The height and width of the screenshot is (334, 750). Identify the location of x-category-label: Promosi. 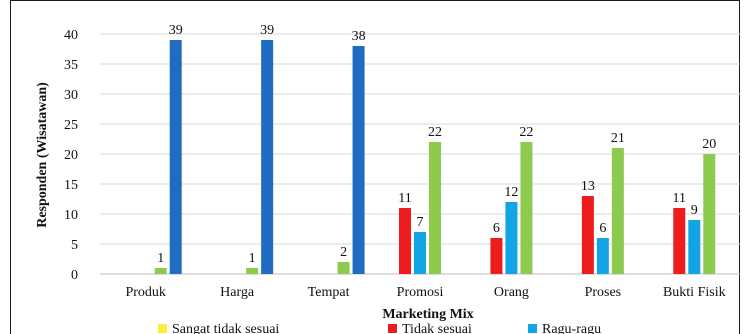
(420, 292).